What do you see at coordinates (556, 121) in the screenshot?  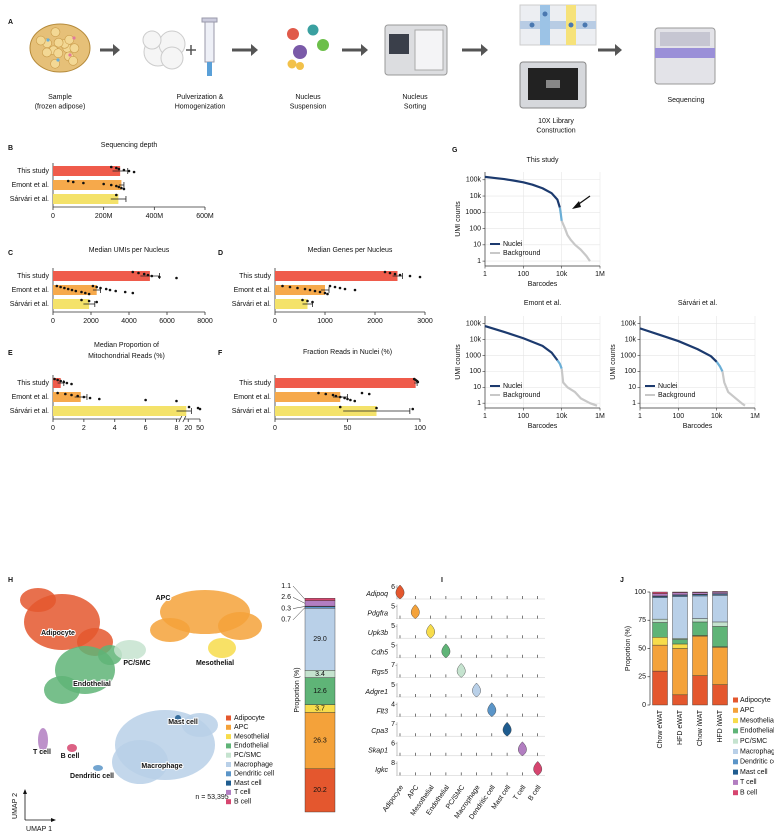 I see `step-label: 10X Library` at bounding box center [556, 121].